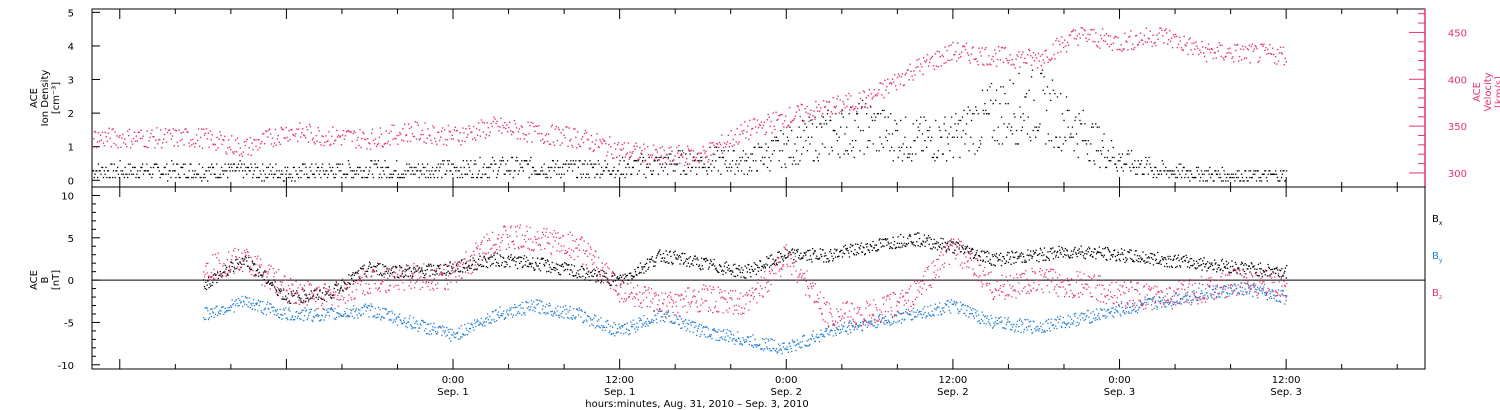  I want to click on right-tick-label: 450, so click(1457, 33).